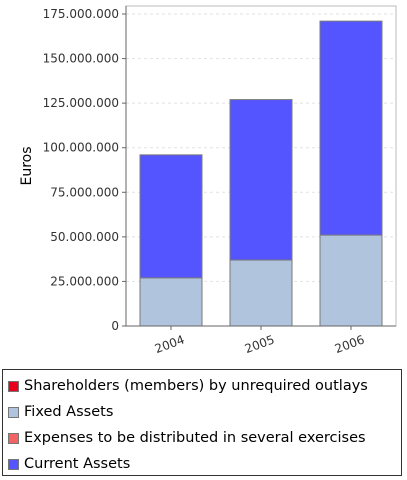  What do you see at coordinates (169, 344) in the screenshot?
I see `x-tick-label: 2004` at bounding box center [169, 344].